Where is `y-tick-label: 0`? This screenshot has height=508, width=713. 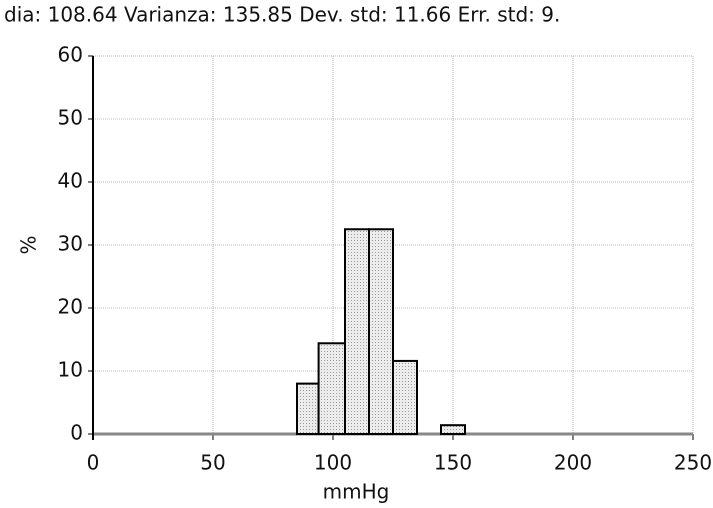
y-tick-label: 0 is located at coordinates (76, 433).